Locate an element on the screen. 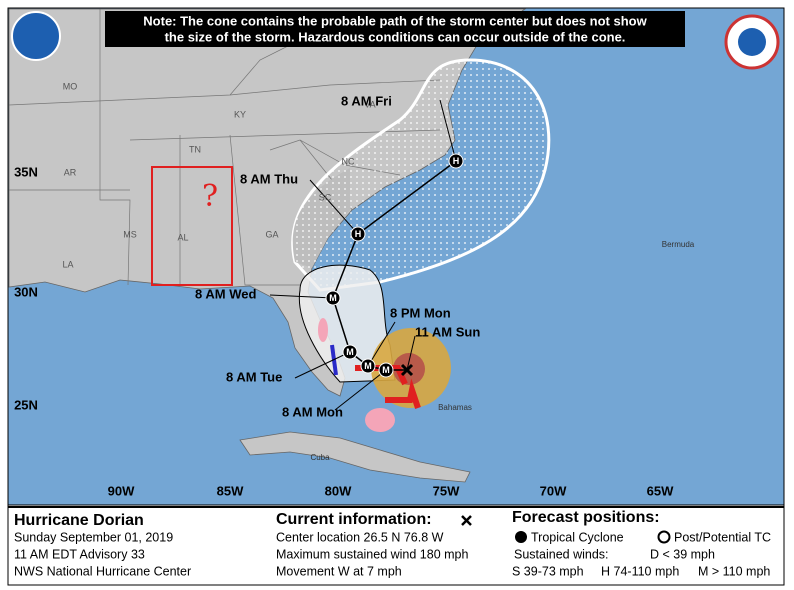 This screenshot has height=590, width=794. legend-text: Center location 26.5 N 76.8 W is located at coordinates (360, 537).